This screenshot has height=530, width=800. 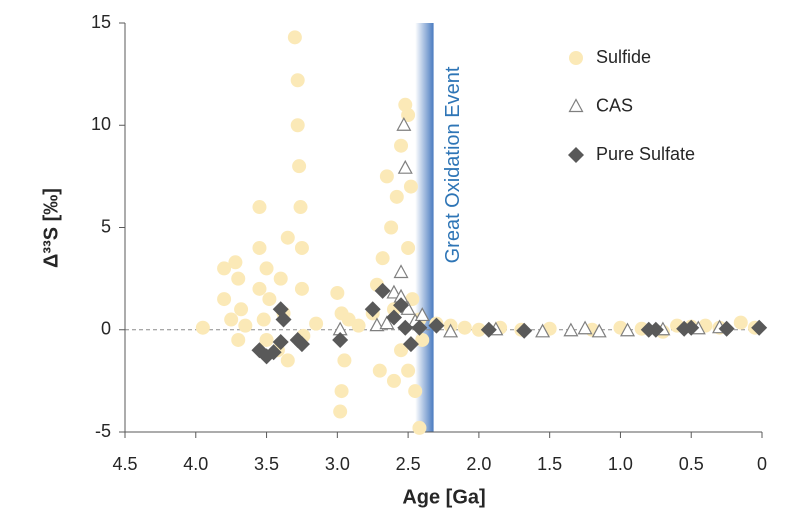 I want to click on y-tick-label: 15, so click(x=101, y=22).